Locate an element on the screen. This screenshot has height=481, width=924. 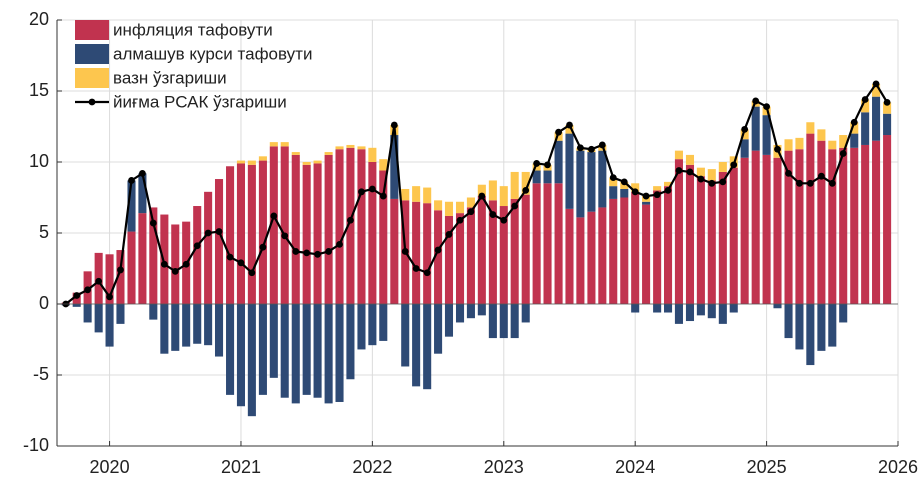
legend-label: инфляция тафовути is located at coordinates (193, 29).